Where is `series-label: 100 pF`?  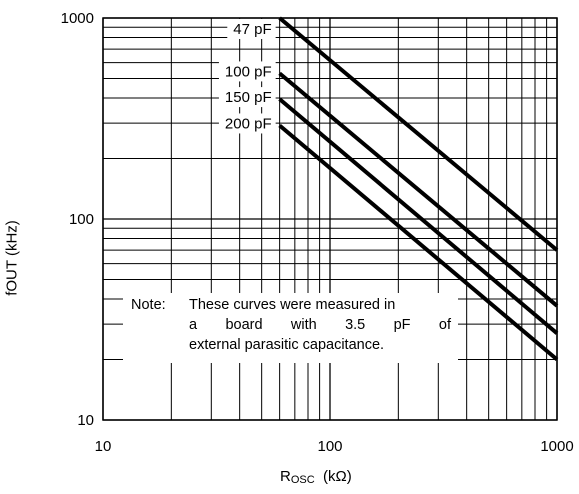 series-label: 100 pF is located at coordinates (248, 71).